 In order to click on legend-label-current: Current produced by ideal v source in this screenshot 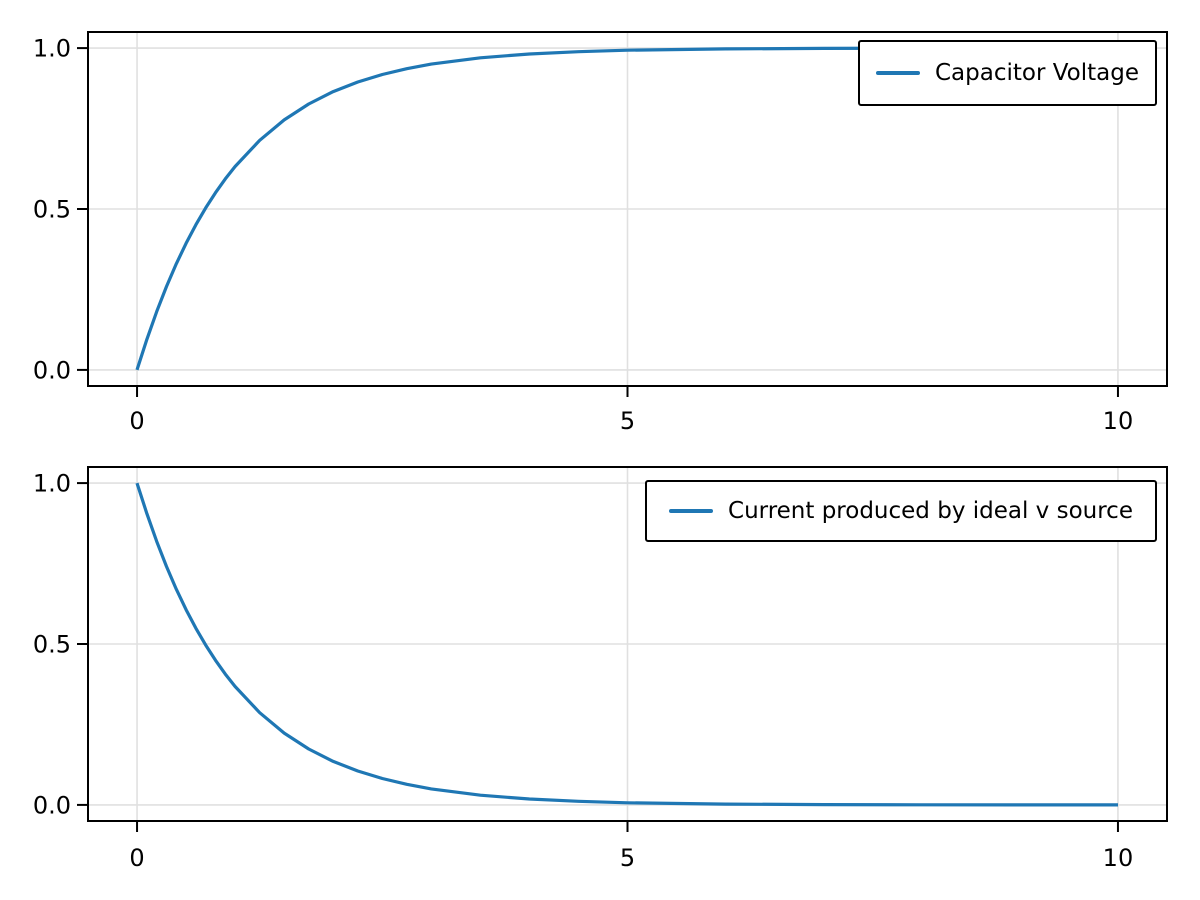, I will do `click(930, 511)`.